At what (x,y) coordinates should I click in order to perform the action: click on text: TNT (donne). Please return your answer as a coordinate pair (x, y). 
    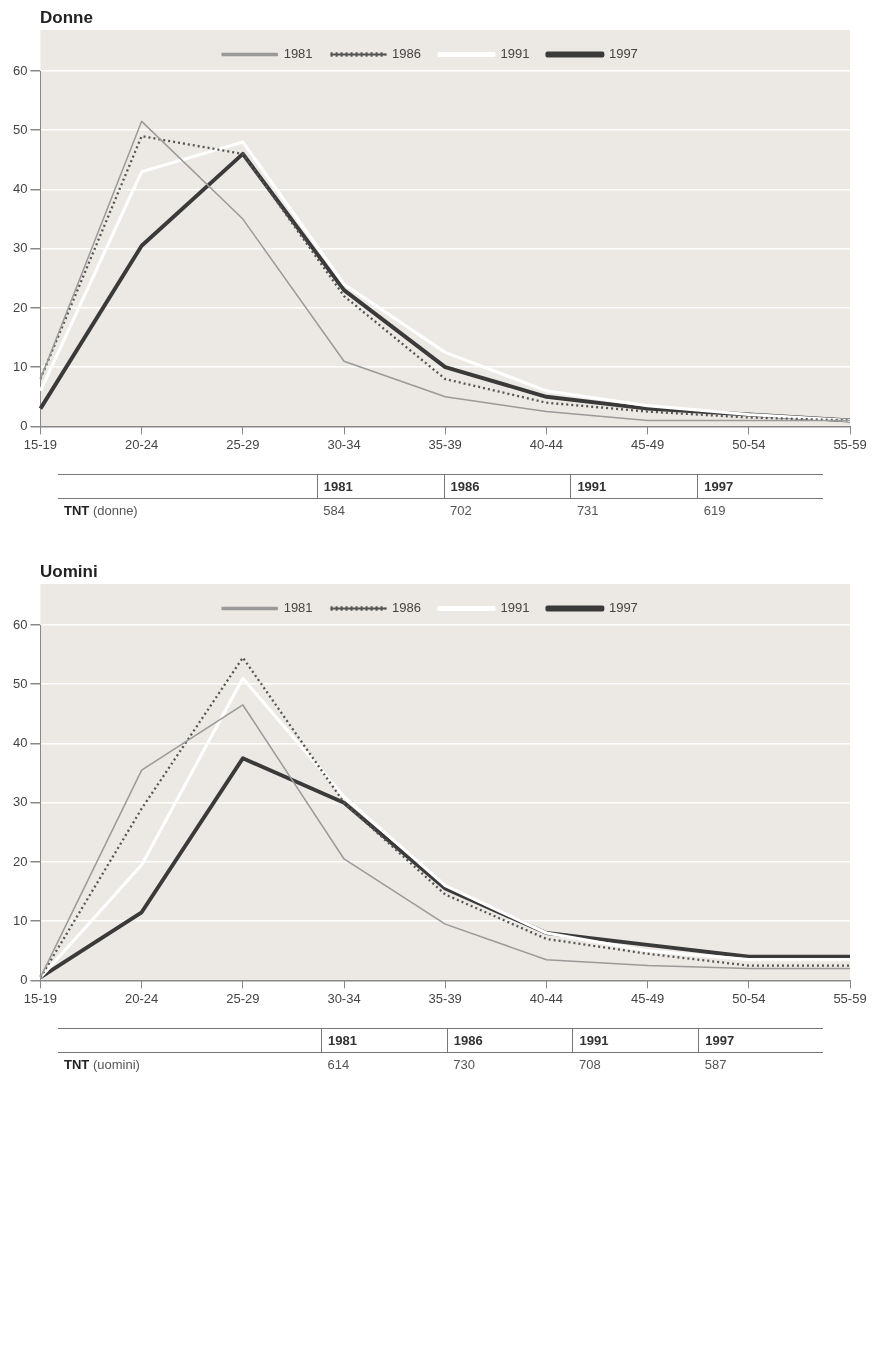
    Looking at the image, I should click on (101, 511).